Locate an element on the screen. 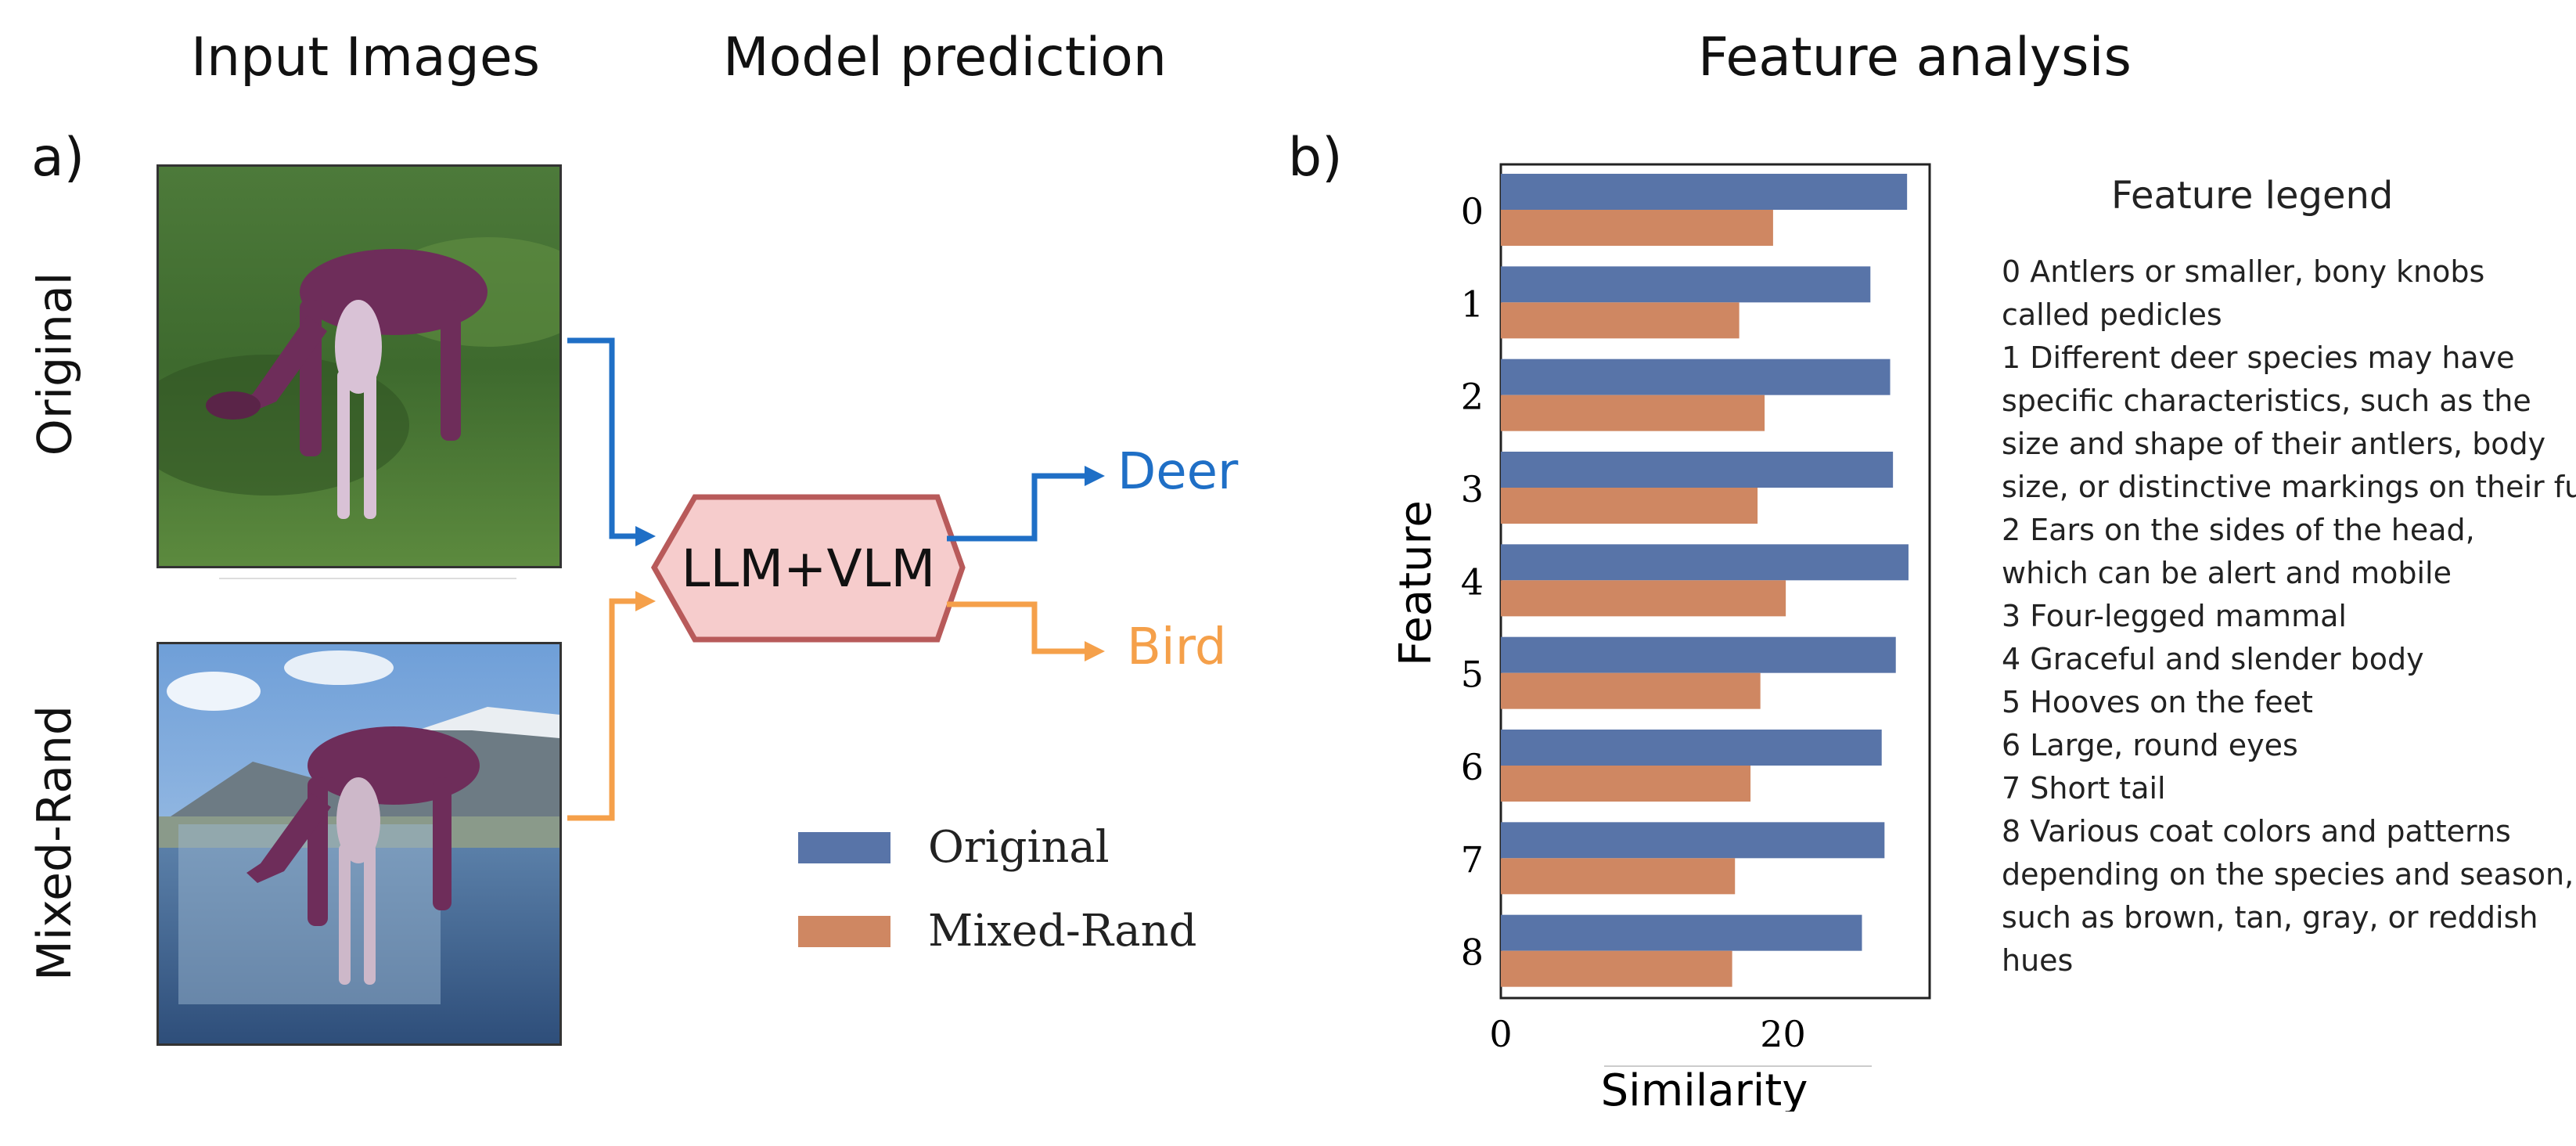  feature-legend-line: which can be alert and mobile is located at coordinates (2227, 573).